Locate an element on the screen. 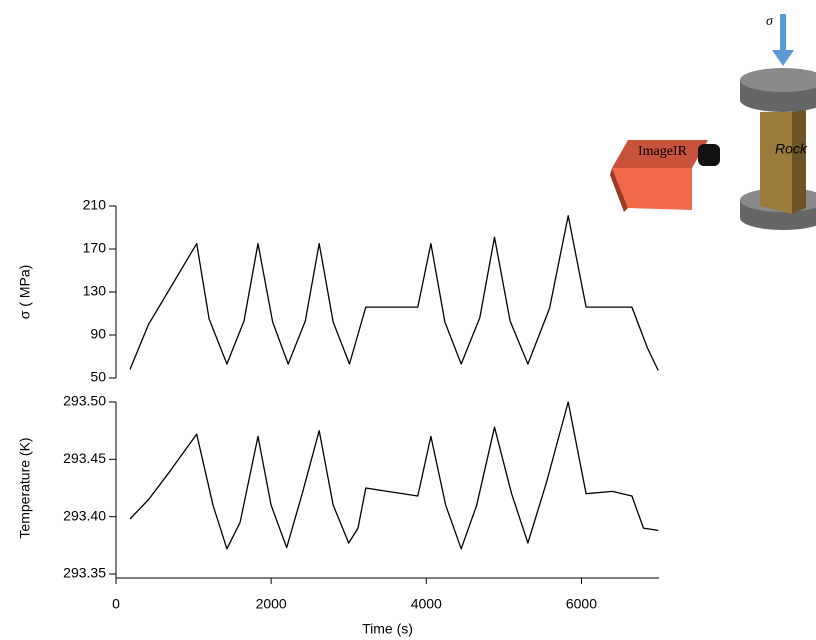 The width and height of the screenshot is (816, 640). stress-arrowhead is located at coordinates (783, 58).